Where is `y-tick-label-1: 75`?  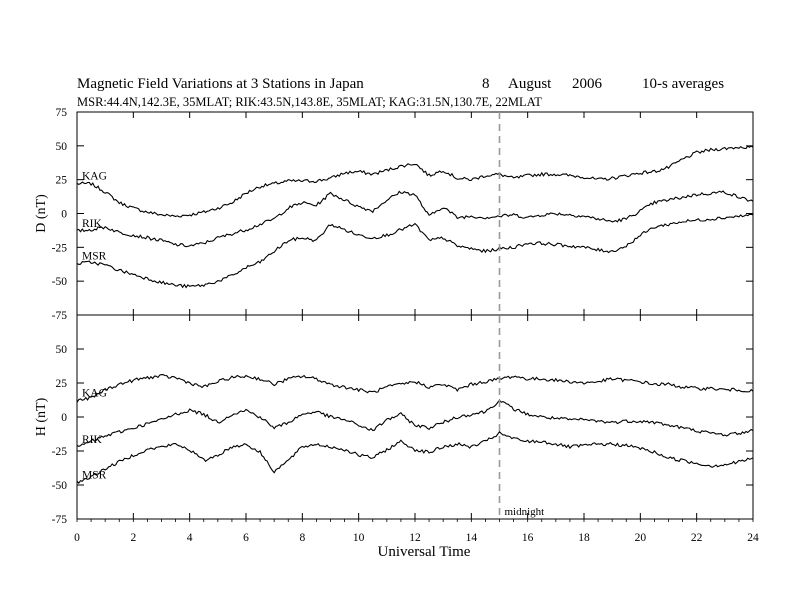
y-tick-label-1: 75 is located at coordinates (62, 113).